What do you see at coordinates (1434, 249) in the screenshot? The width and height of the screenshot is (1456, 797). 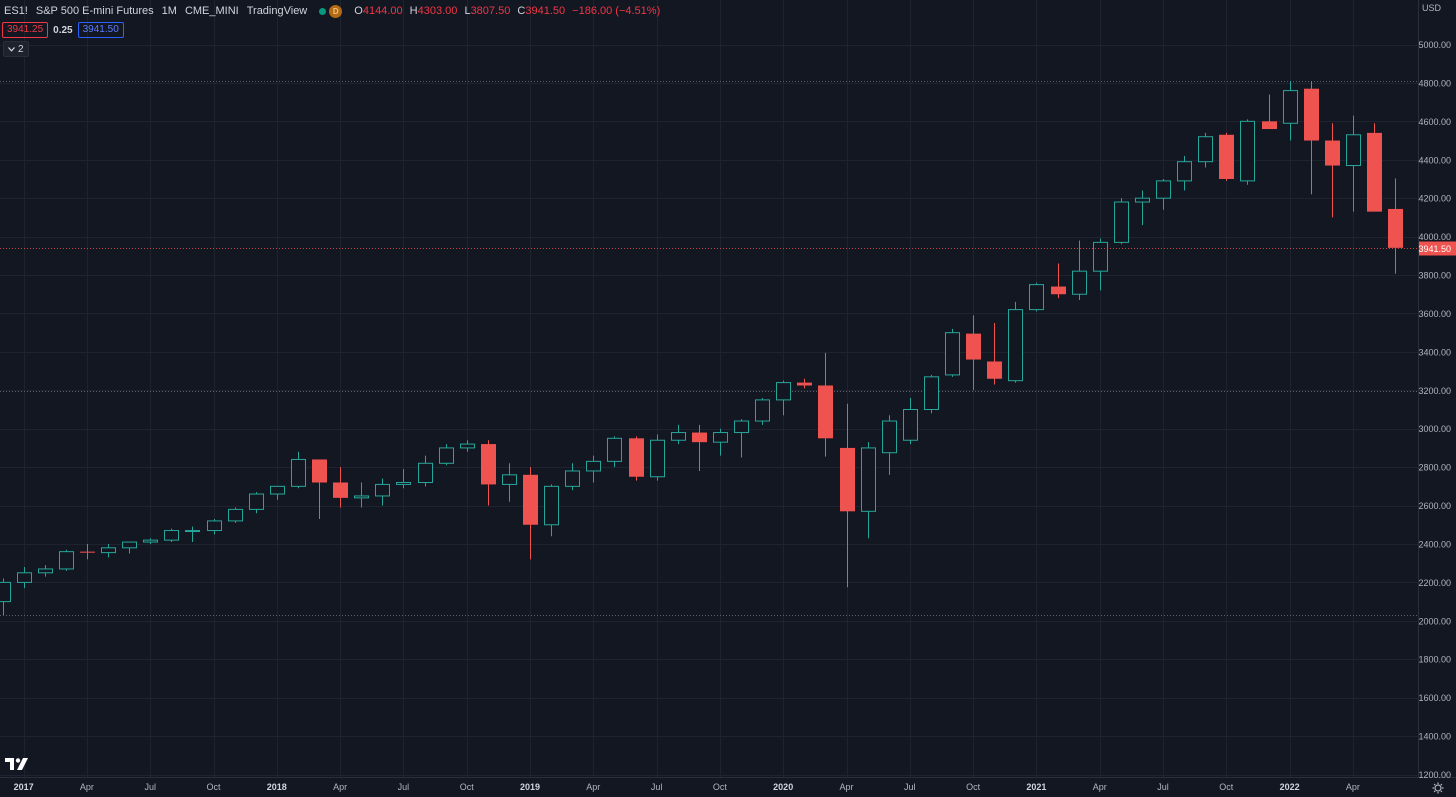 I see `last-price-label: 3941.50` at bounding box center [1434, 249].